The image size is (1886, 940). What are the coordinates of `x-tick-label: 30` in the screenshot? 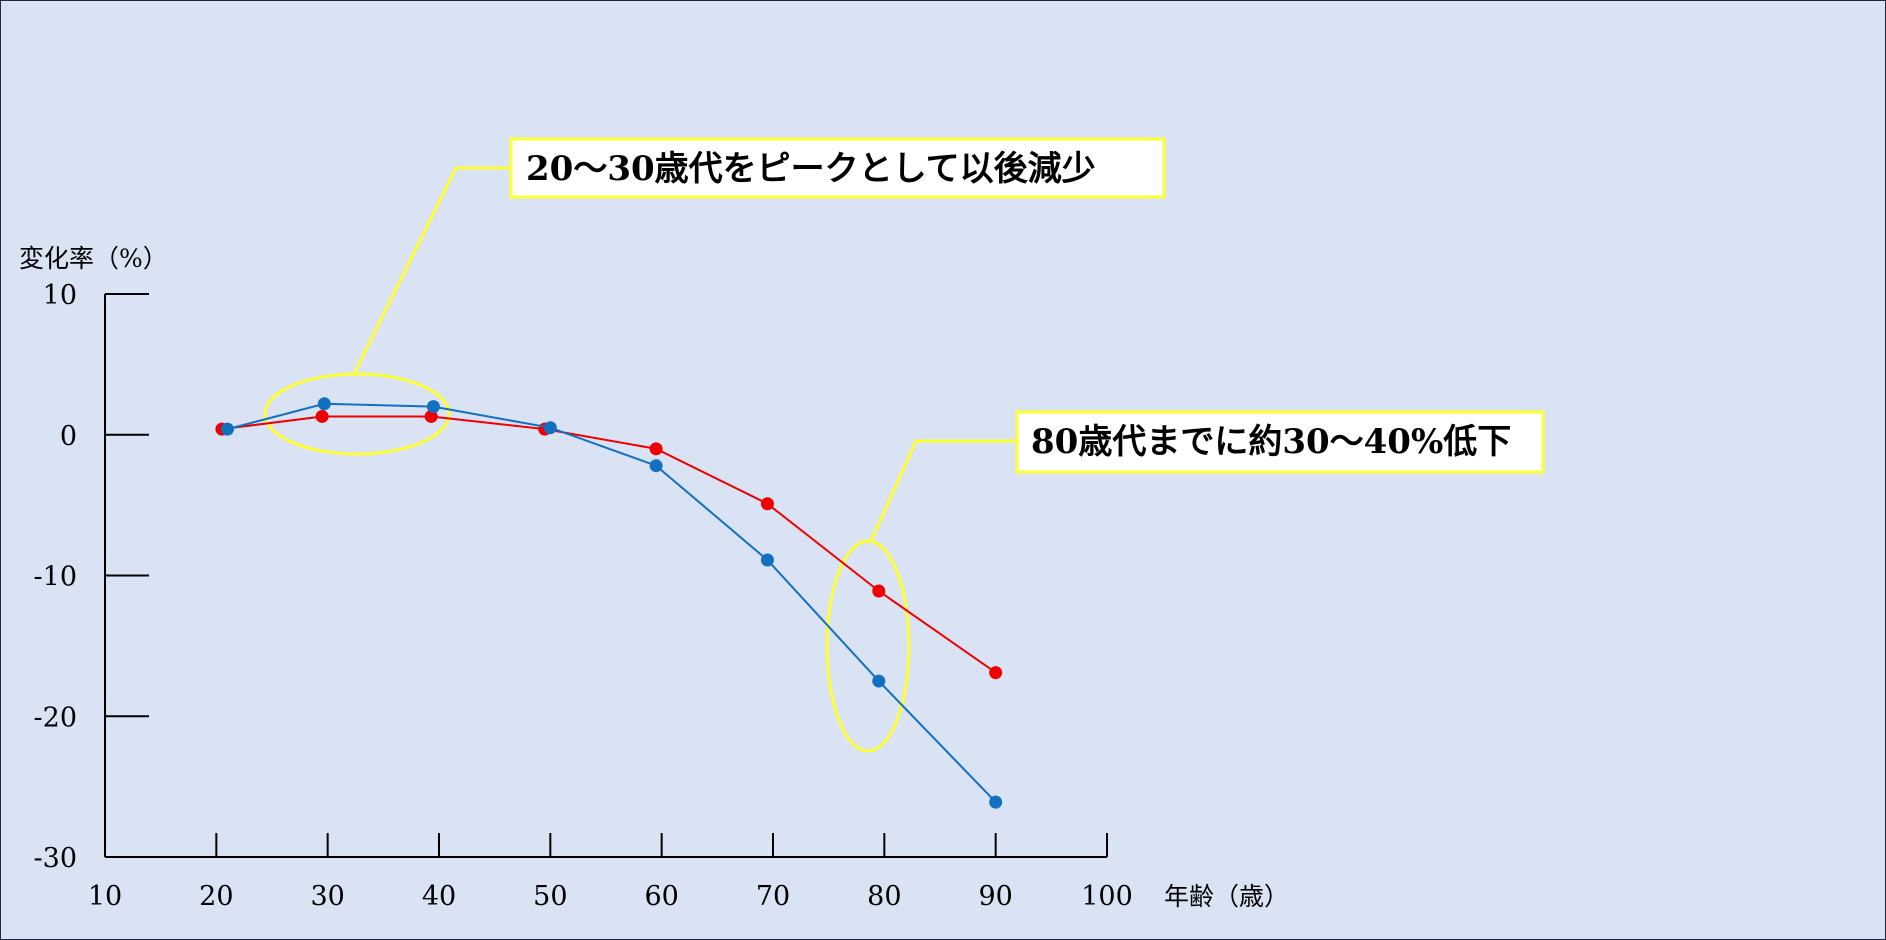 It's located at (327, 896).